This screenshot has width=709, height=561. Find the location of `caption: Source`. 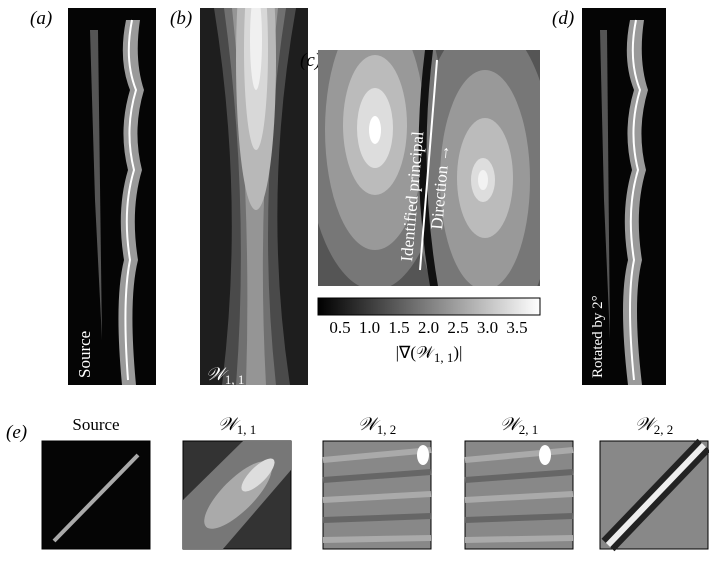

caption: Source is located at coordinates (84, 354).